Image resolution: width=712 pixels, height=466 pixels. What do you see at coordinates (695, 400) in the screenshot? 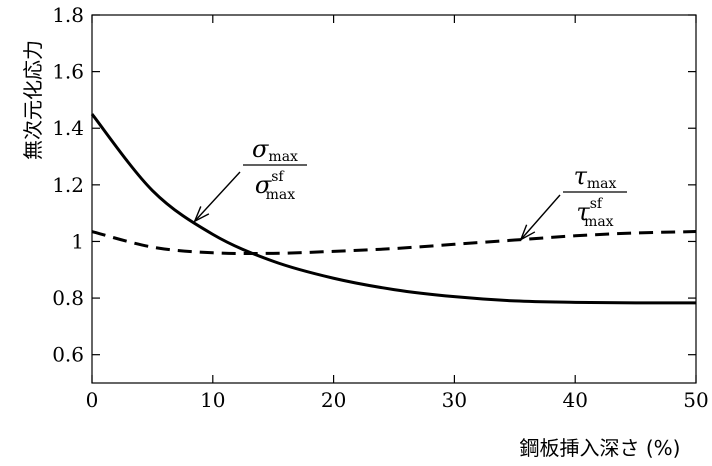
I see `x-tick-label: 50` at bounding box center [695, 400].